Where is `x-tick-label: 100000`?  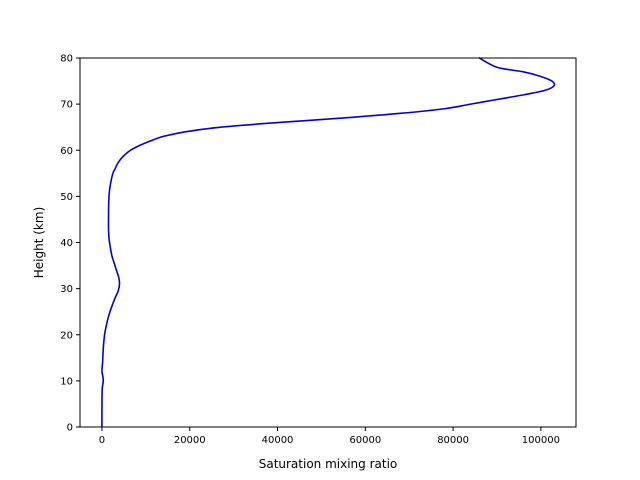
x-tick-label: 100000 is located at coordinates (541, 440).